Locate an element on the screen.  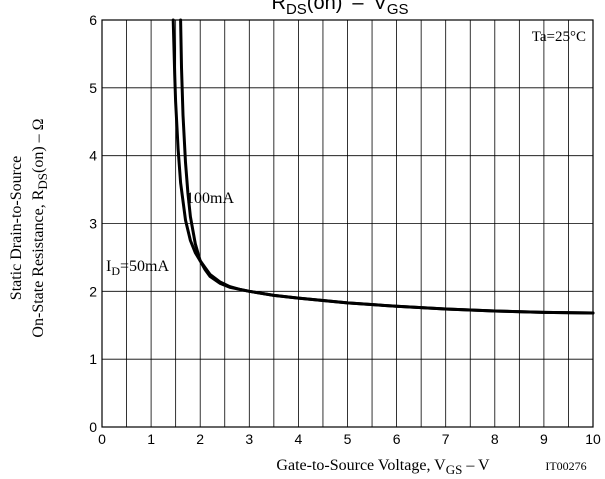
chart-title: RDS(on) – VGS is located at coordinates (339, 9).